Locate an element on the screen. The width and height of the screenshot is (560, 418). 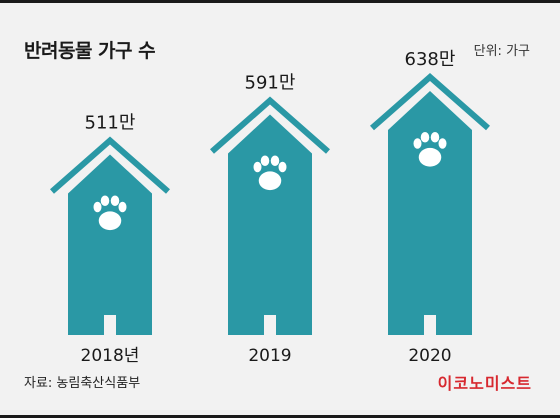
category-label: 2018년 is located at coordinates (110, 356).